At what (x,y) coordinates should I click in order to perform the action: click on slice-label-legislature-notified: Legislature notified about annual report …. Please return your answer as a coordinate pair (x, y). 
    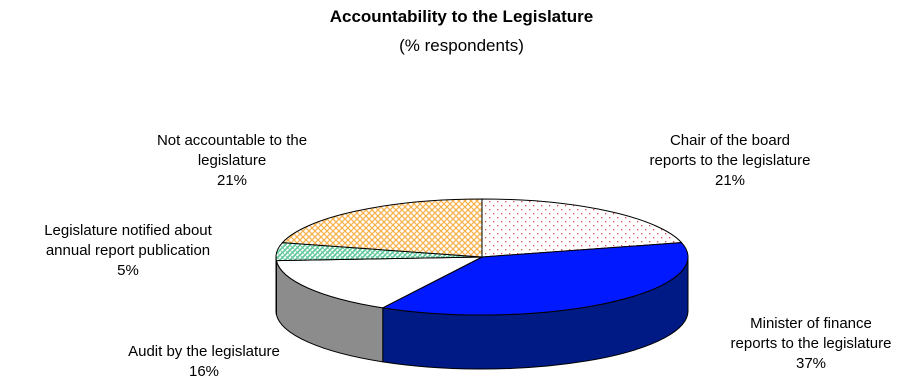
    Looking at the image, I should click on (128, 251).